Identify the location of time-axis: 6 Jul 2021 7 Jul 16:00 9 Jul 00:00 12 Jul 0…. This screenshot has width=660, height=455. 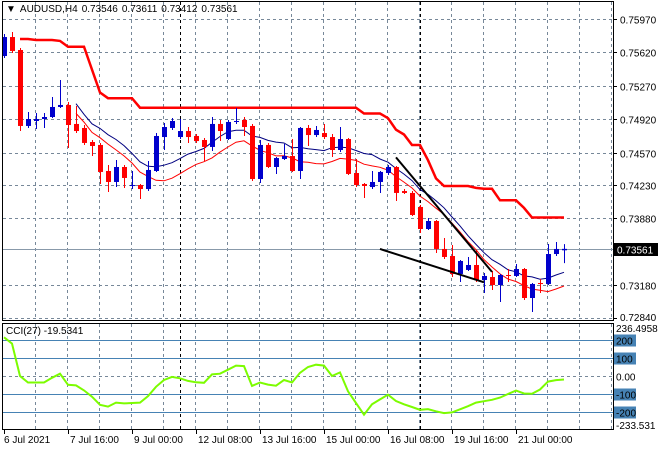
(288, 438).